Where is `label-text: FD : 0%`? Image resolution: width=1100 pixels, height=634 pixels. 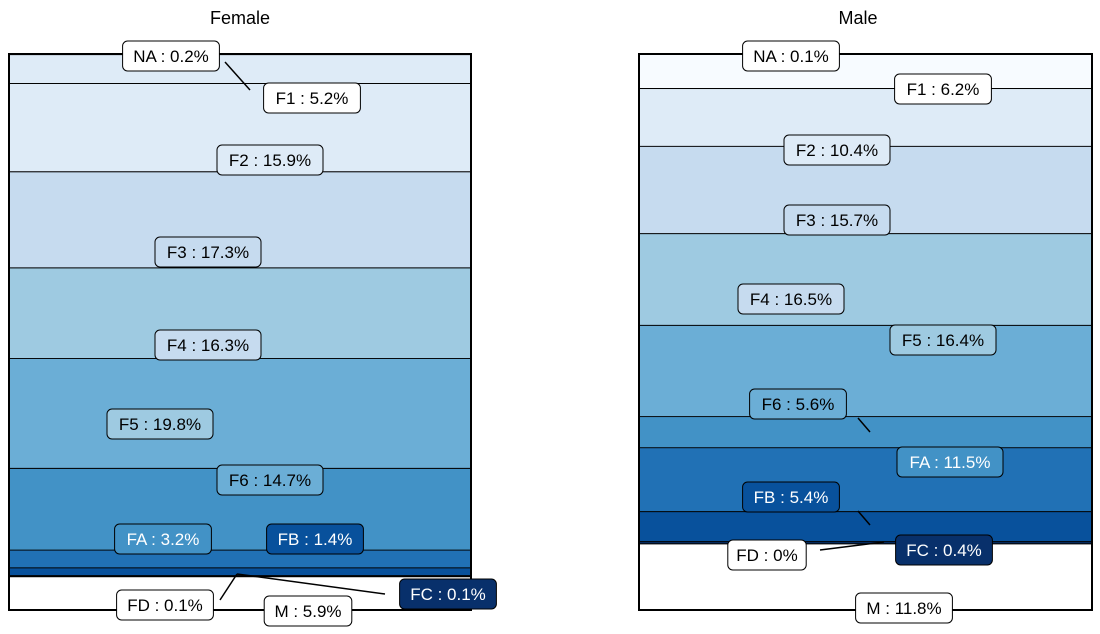 label-text: FD : 0% is located at coordinates (766, 555).